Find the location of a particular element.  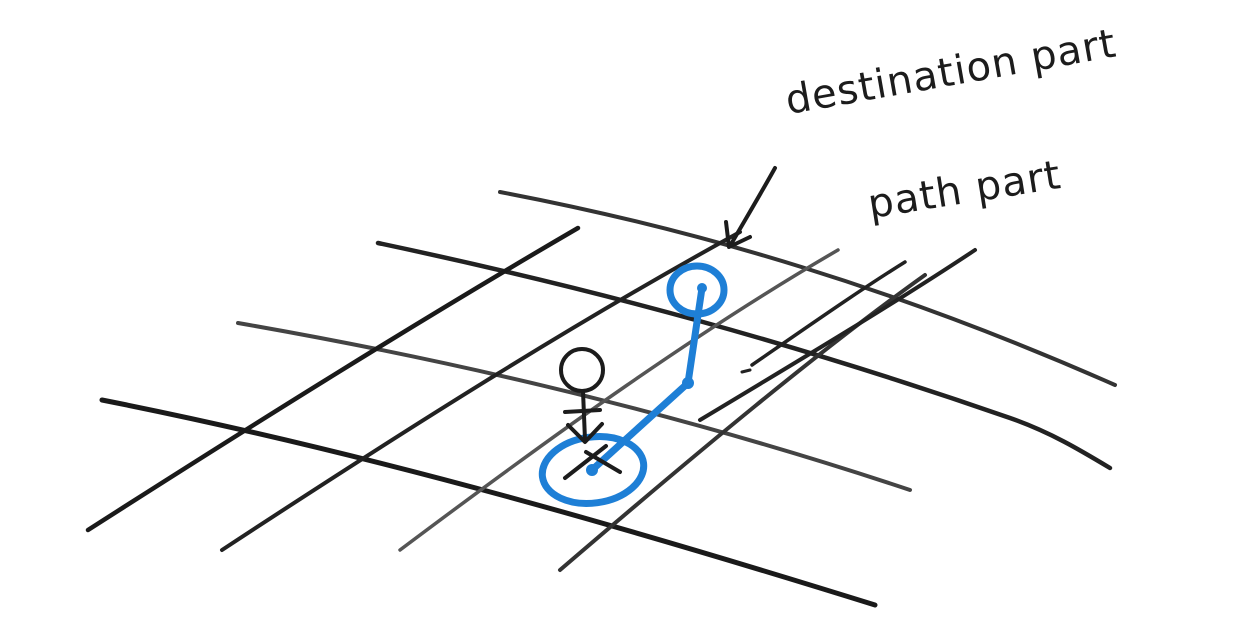

grid-col-tick is located at coordinates (746, 371).